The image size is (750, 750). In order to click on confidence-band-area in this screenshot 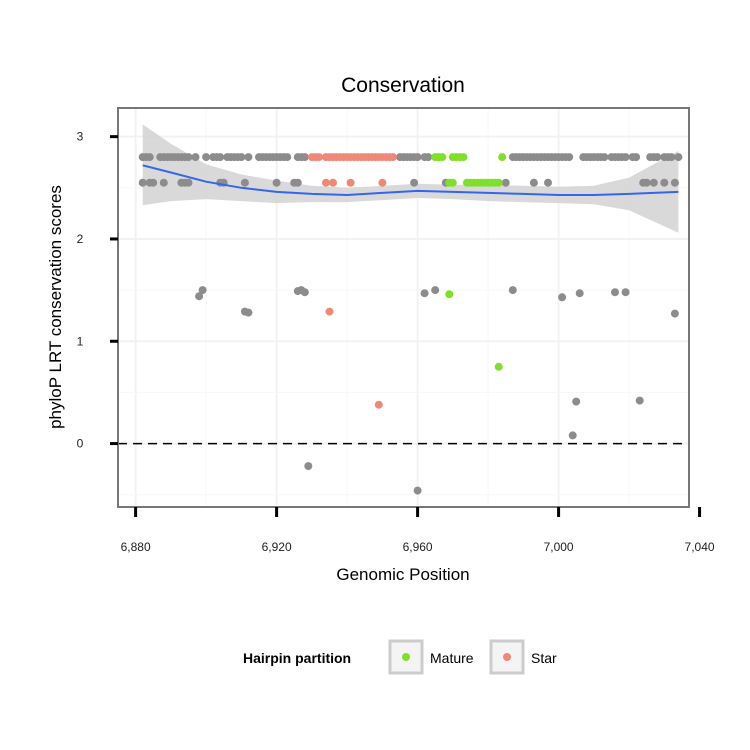, I will do `click(410, 178)`.